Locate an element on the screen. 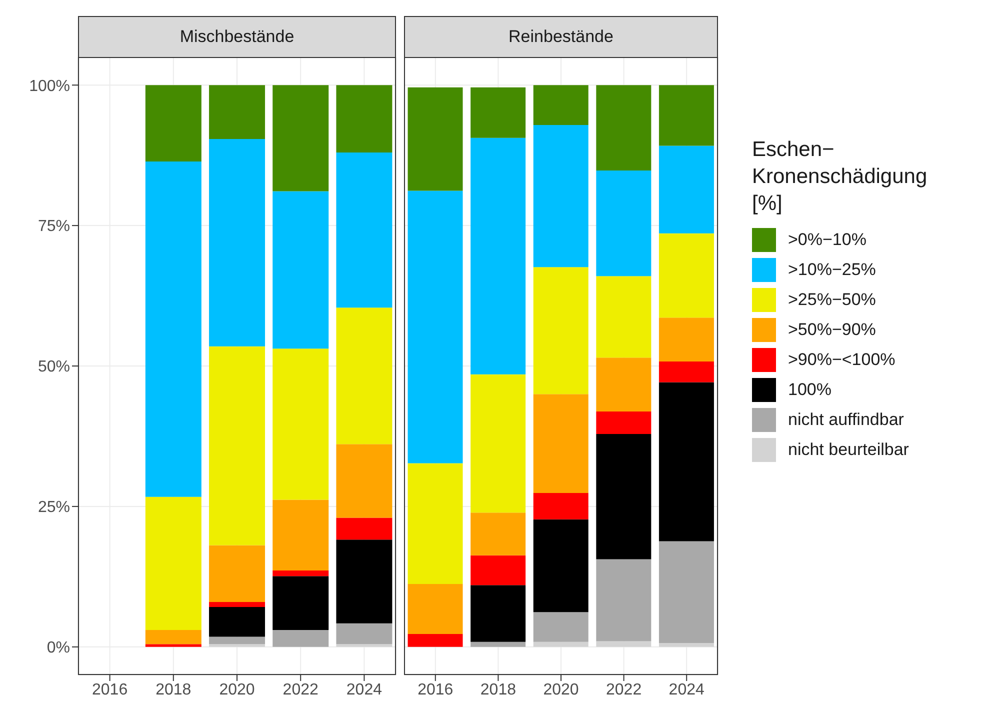 The height and width of the screenshot is (709, 992). legend-label: nicht beurteilbar is located at coordinates (848, 450).